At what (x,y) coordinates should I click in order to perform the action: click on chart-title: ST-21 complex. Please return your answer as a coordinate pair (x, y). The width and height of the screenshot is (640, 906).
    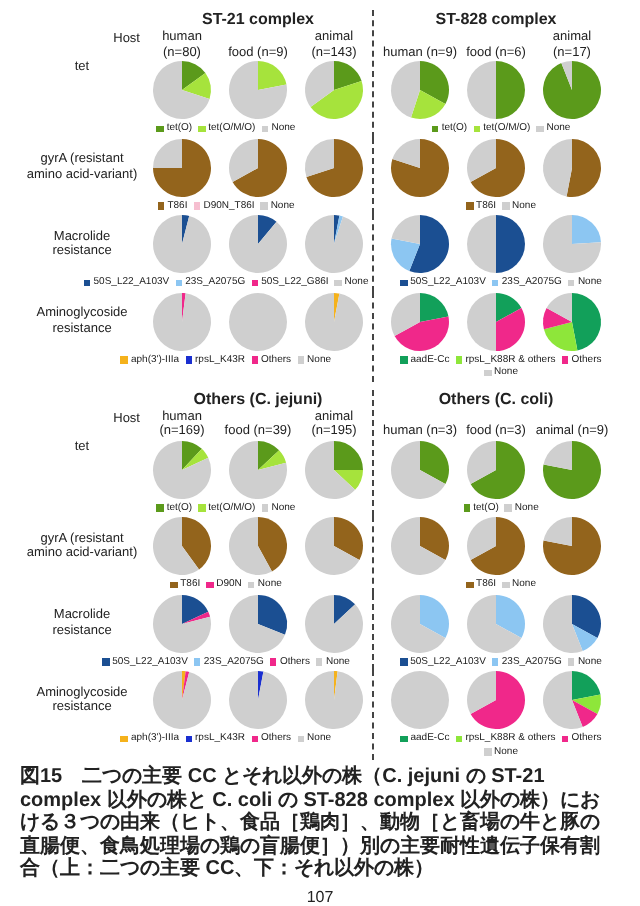
    Looking at the image, I should click on (258, 21).